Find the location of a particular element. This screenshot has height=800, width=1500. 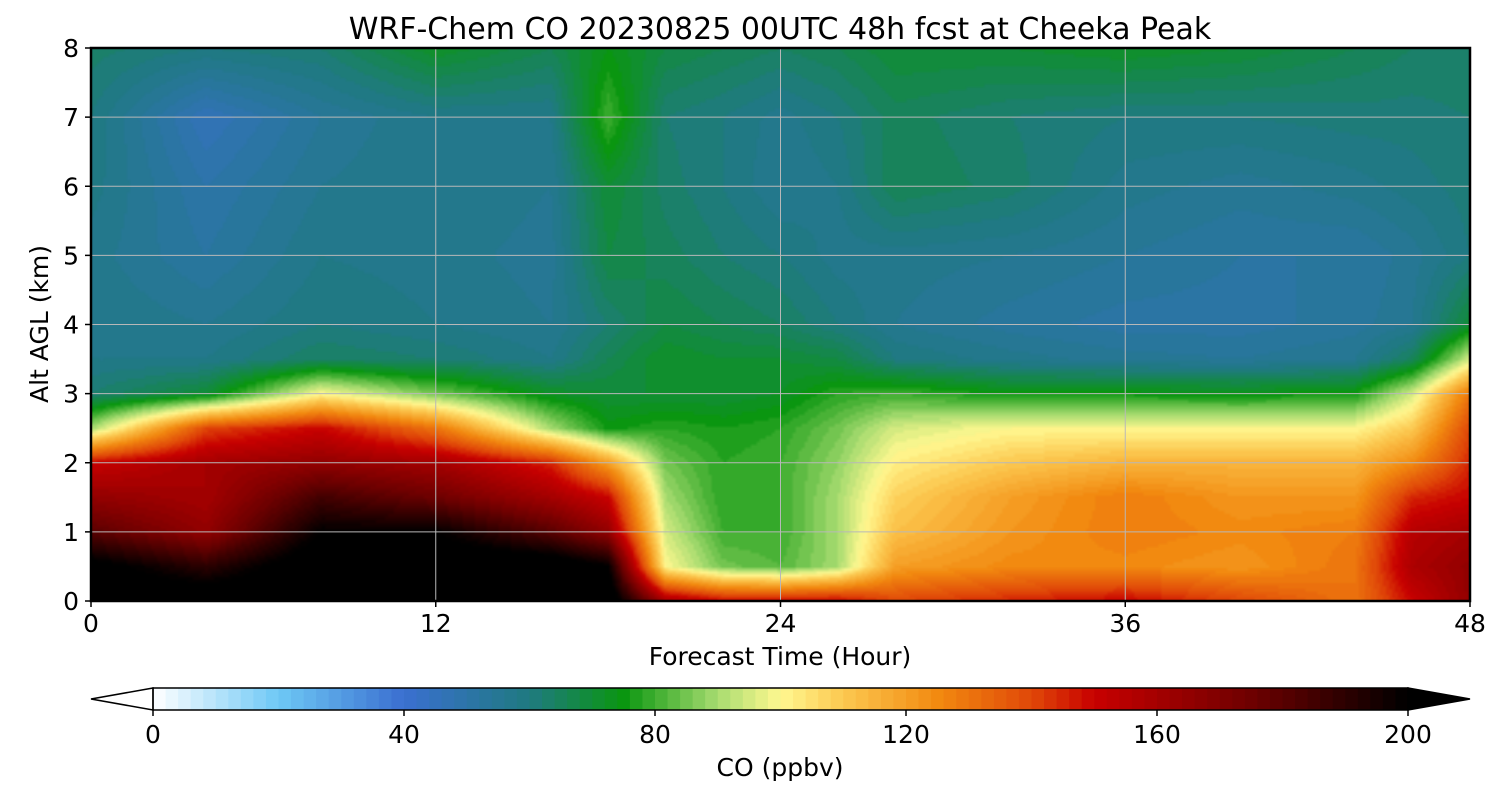

colorbar-tick-label: 160 is located at coordinates (1157, 734).